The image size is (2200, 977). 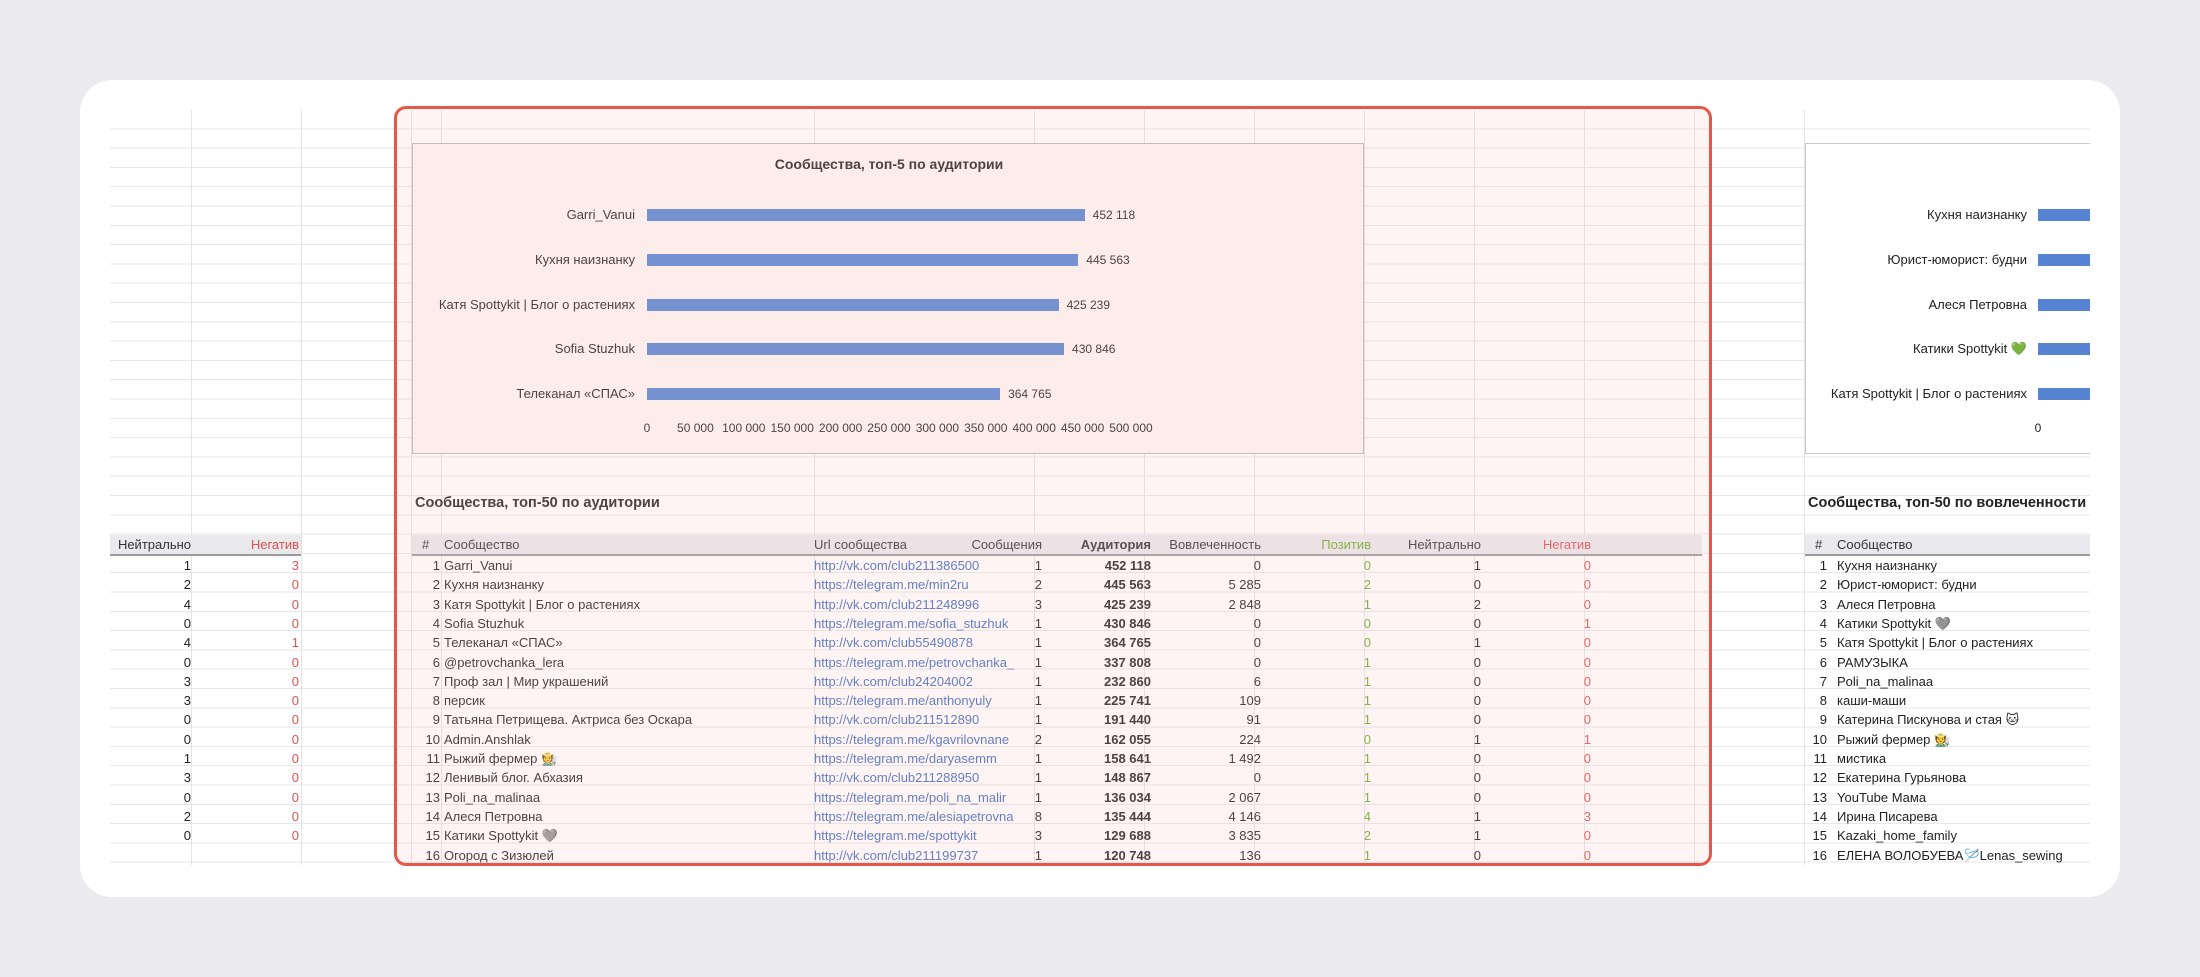 I want to click on audience-count: 364 765, so click(x=1127, y=643).